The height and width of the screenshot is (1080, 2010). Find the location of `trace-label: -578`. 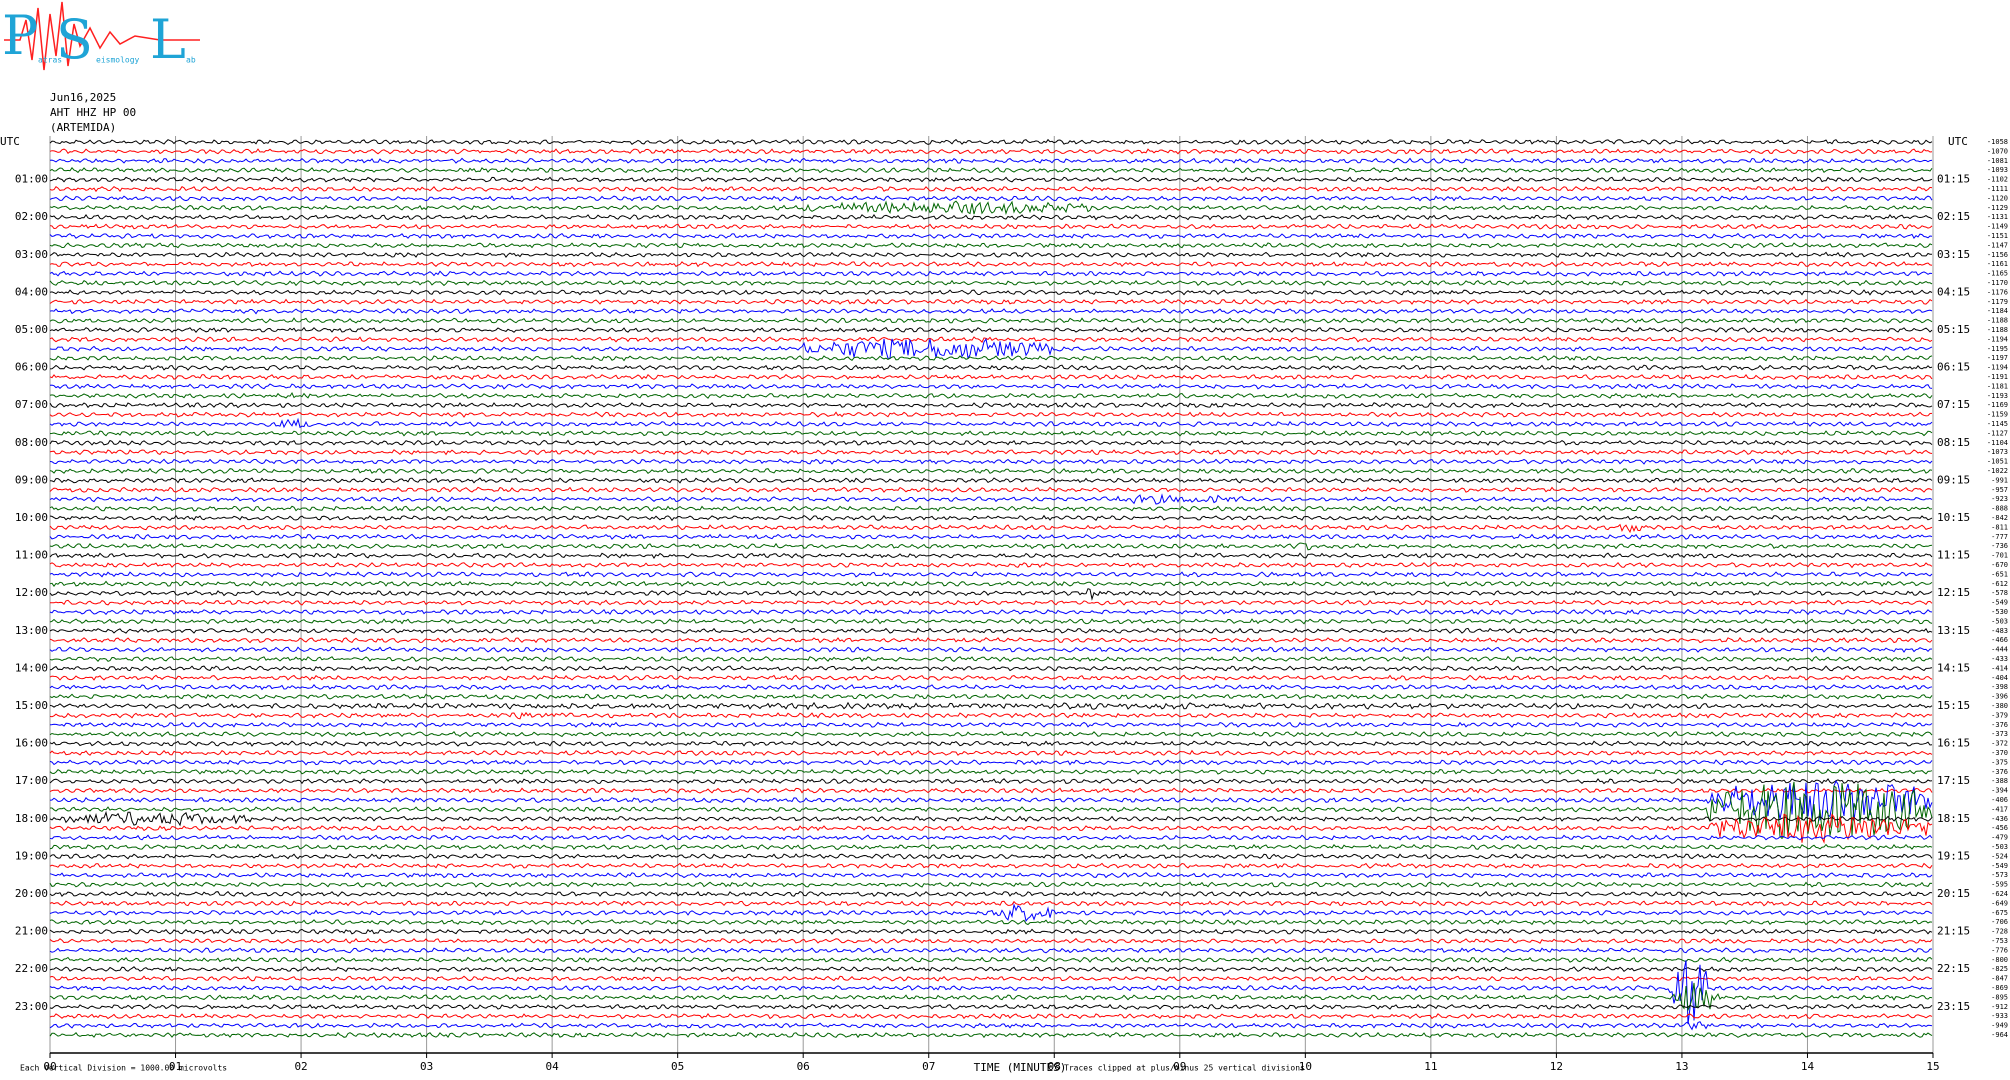

trace-label: -578 is located at coordinates (1999, 593).